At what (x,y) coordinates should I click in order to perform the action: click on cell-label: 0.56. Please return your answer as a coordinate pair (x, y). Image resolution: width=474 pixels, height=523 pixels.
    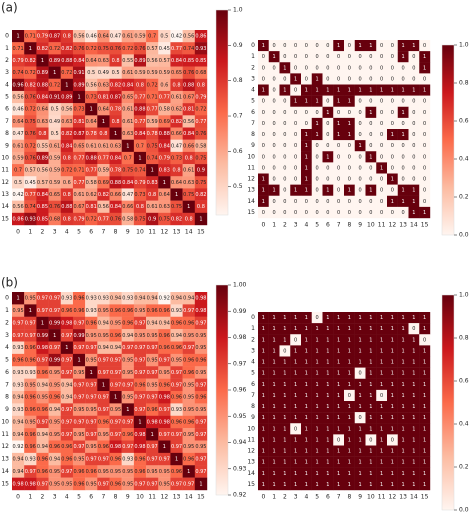
    Looking at the image, I should click on (152, 61).